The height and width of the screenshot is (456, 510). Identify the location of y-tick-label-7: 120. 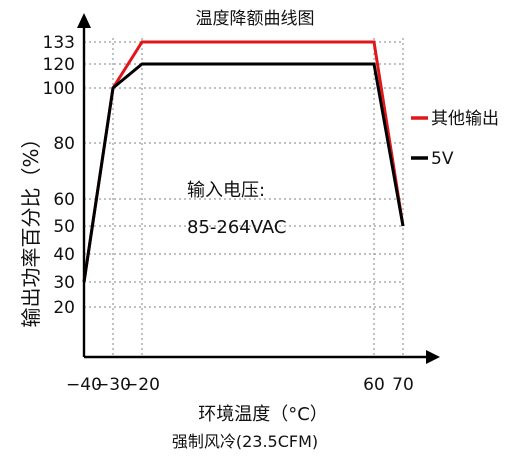
(59, 65).